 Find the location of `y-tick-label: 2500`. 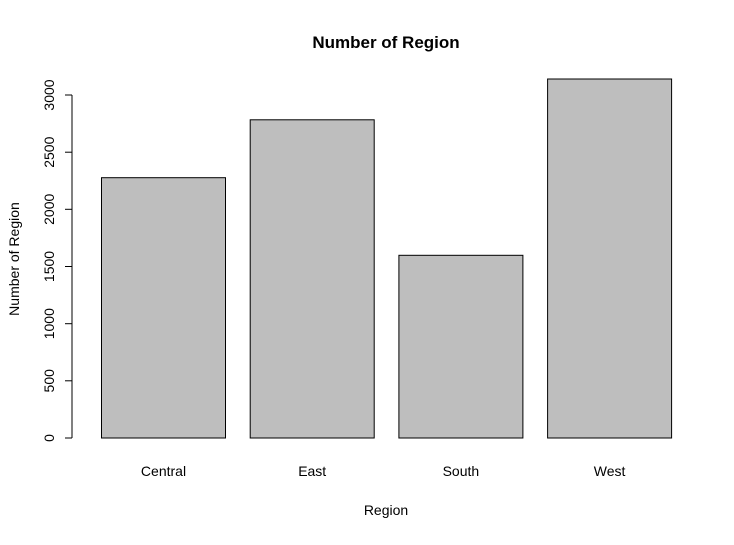

y-tick-label: 2500 is located at coordinates (49, 151).